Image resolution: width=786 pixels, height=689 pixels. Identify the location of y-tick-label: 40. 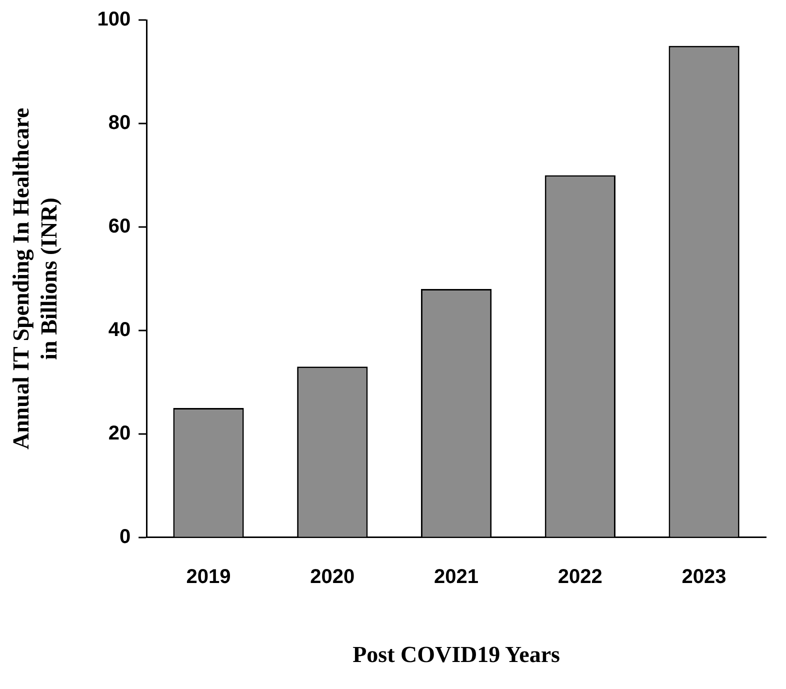
(119, 329).